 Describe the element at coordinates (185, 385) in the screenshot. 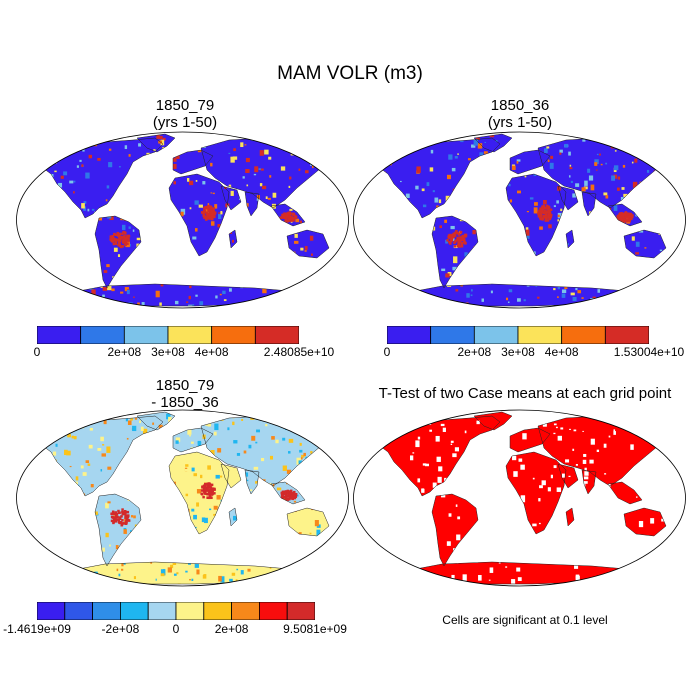

I see `panel-3-title-line-1: 1850_79` at that location.